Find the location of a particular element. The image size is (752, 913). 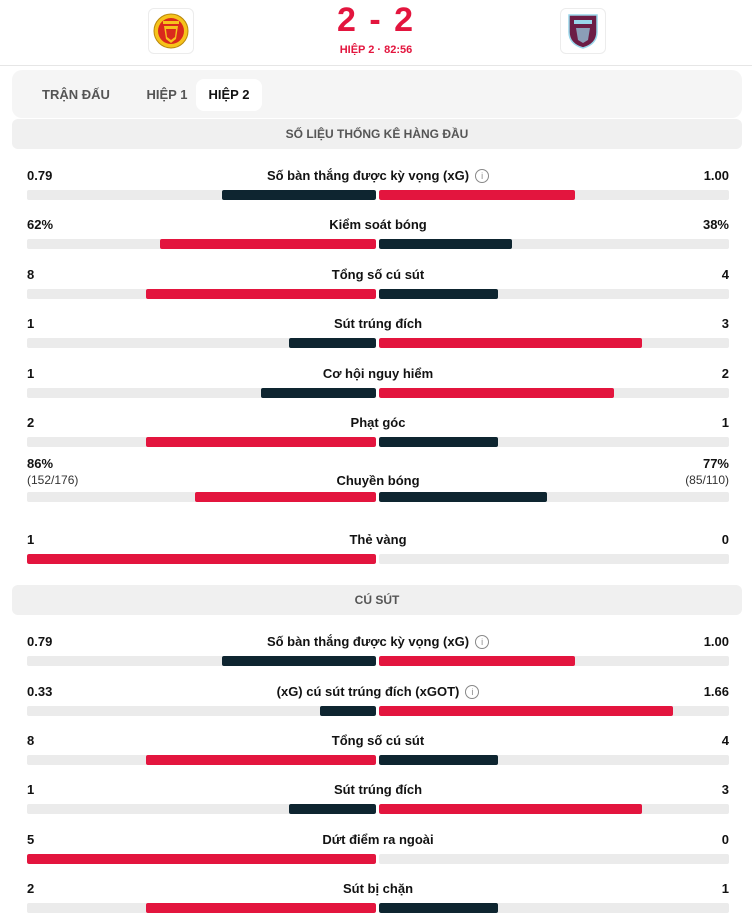

stat-row: 1 2 Cơ hội nguy hiểm is located at coordinates (378, 384).